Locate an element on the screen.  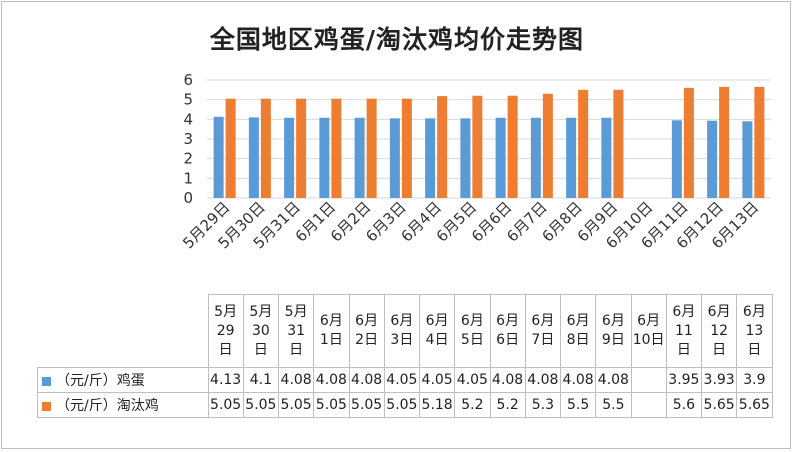
table-value-cell: 4.13 is located at coordinates (225, 380).